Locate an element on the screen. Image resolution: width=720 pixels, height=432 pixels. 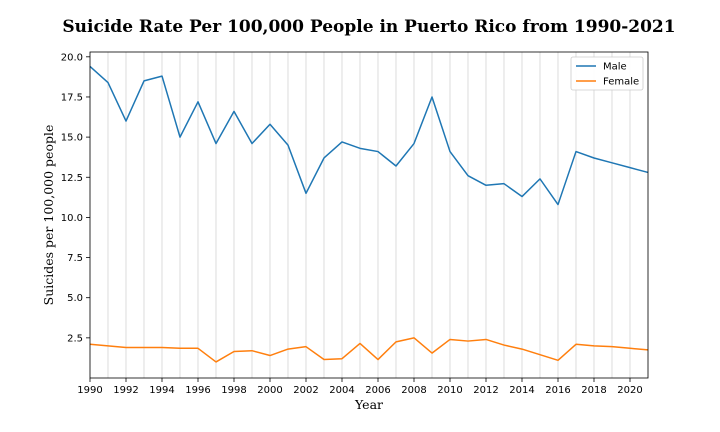
series-line-female is located at coordinates (369, 350).